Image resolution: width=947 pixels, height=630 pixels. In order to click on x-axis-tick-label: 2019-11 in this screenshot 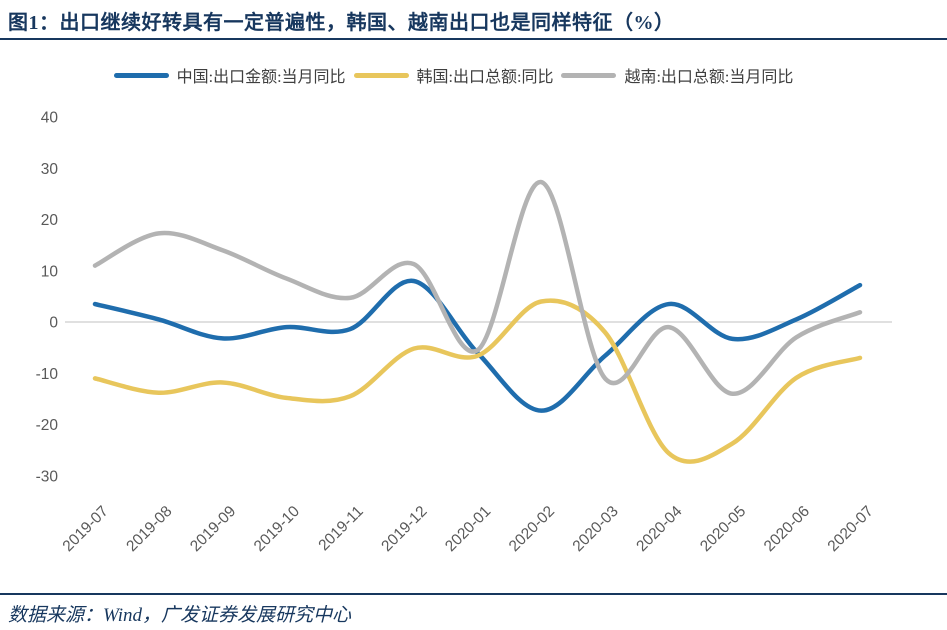, I will do `click(340, 528)`.